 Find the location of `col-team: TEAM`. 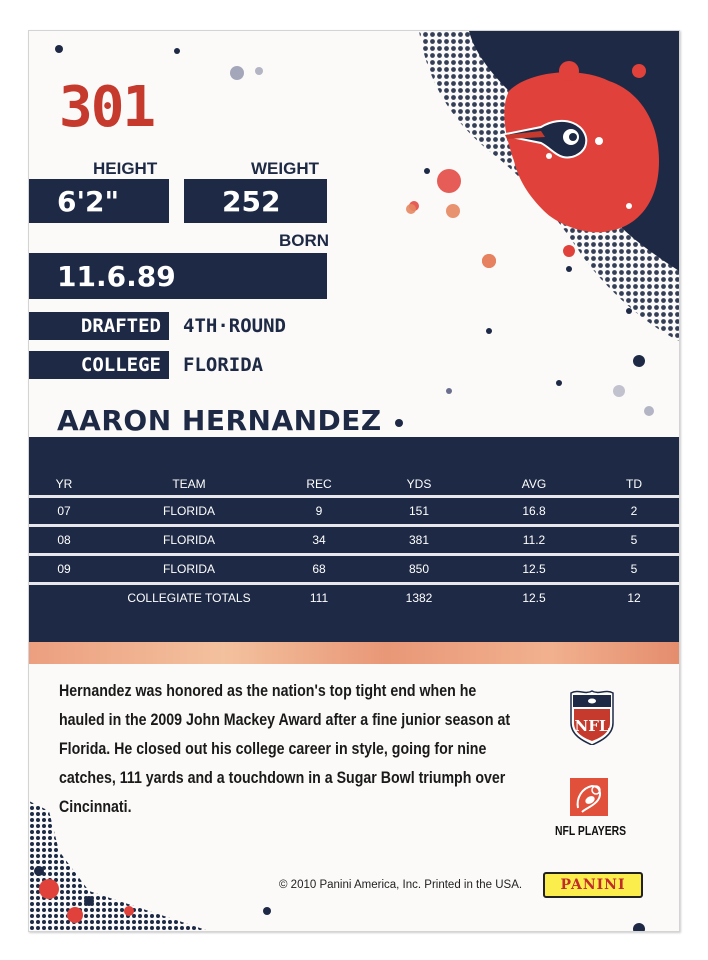

col-team: TEAM is located at coordinates (189, 484).